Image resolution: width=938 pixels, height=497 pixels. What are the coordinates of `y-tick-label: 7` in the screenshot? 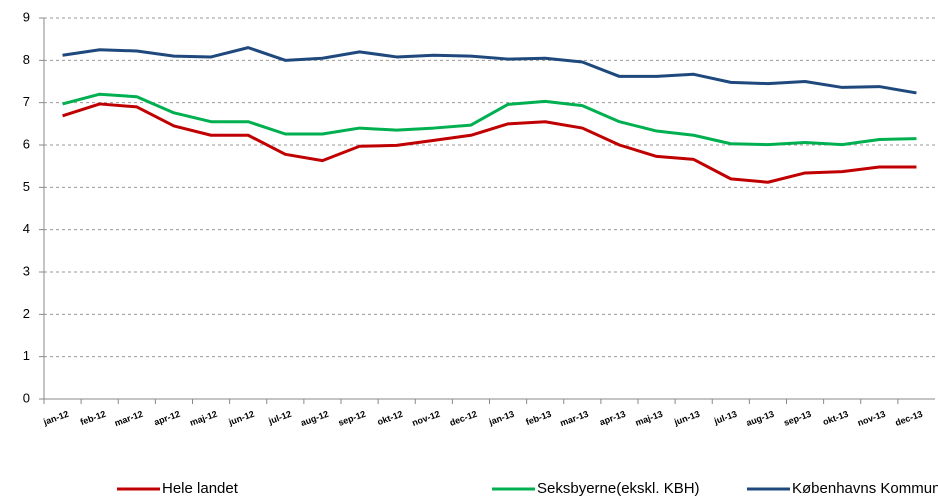 It's located at (26, 101).